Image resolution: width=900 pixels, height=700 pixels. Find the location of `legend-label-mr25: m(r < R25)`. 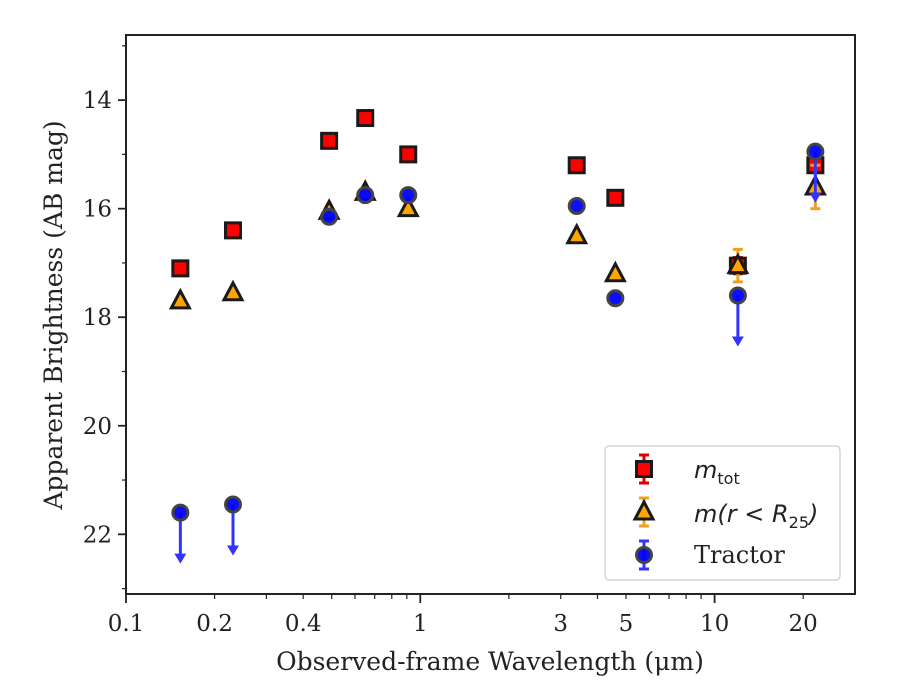

legend-label-mr25: m(r < R25) is located at coordinates (756, 516).